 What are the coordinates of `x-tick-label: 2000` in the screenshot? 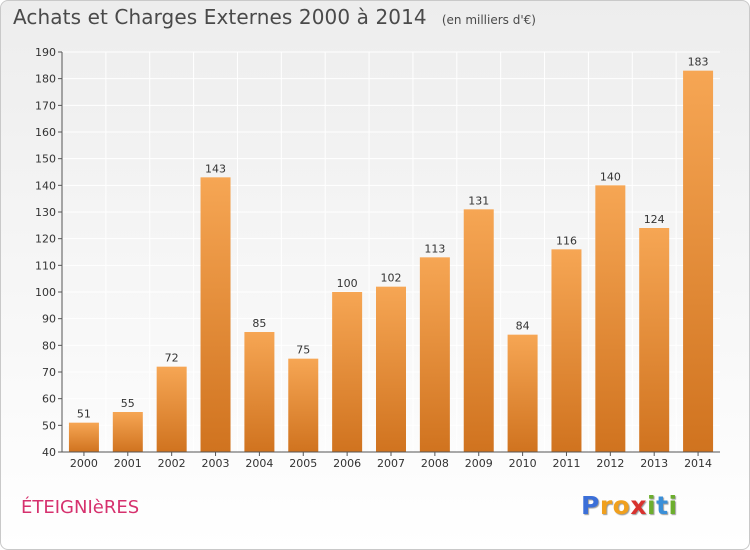 It's located at (84, 463).